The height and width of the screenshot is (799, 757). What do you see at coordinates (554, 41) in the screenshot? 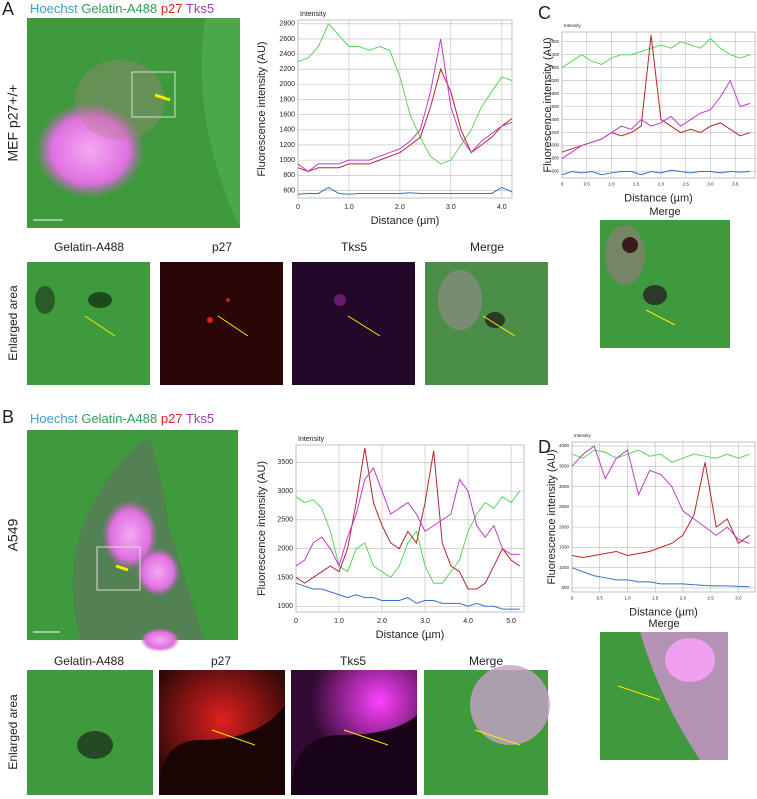
I see `y-tick-label: 2600` at bounding box center [554, 41].